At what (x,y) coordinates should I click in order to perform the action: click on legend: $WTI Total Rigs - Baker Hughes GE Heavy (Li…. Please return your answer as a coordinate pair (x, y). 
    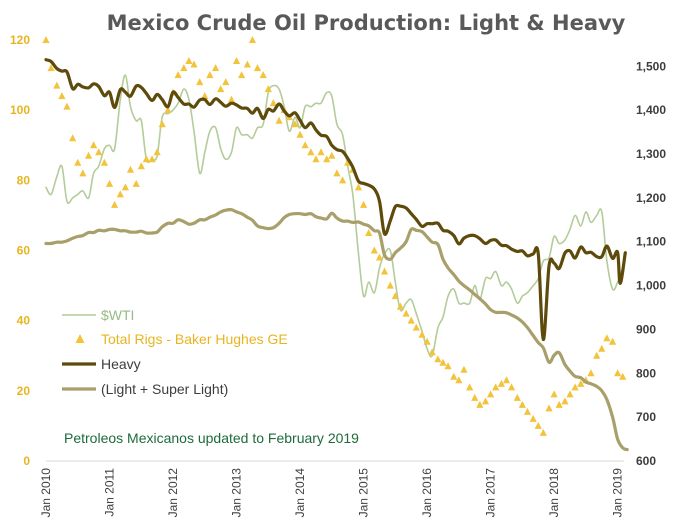
    Looking at the image, I should click on (175, 352).